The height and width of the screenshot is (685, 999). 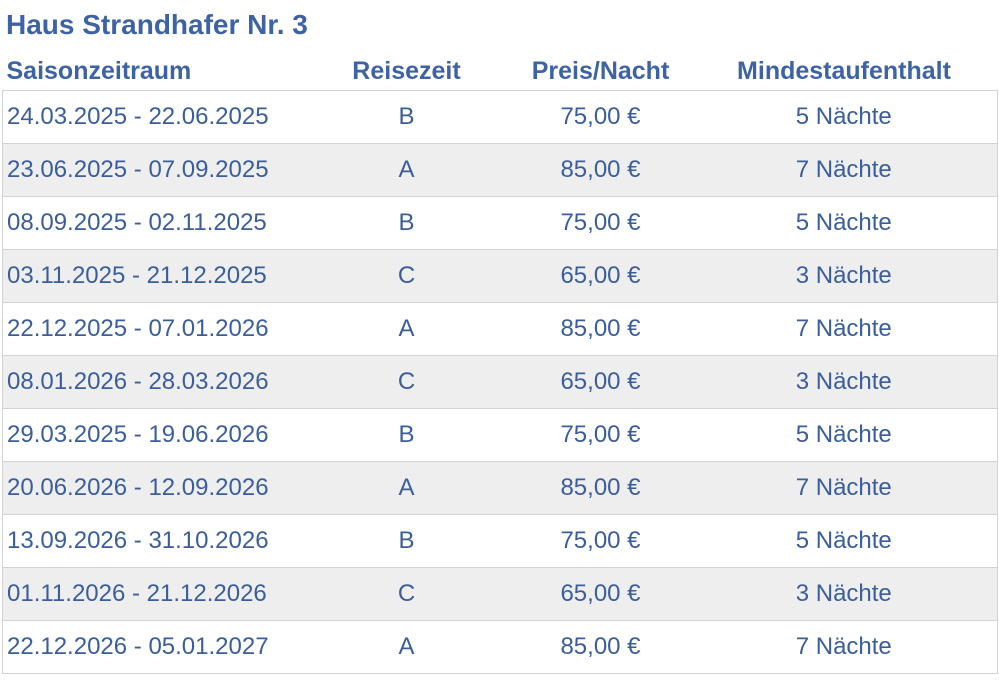 What do you see at coordinates (99, 70) in the screenshot?
I see `header-saisonzeitraum: Saisonzeitraum` at bounding box center [99, 70].